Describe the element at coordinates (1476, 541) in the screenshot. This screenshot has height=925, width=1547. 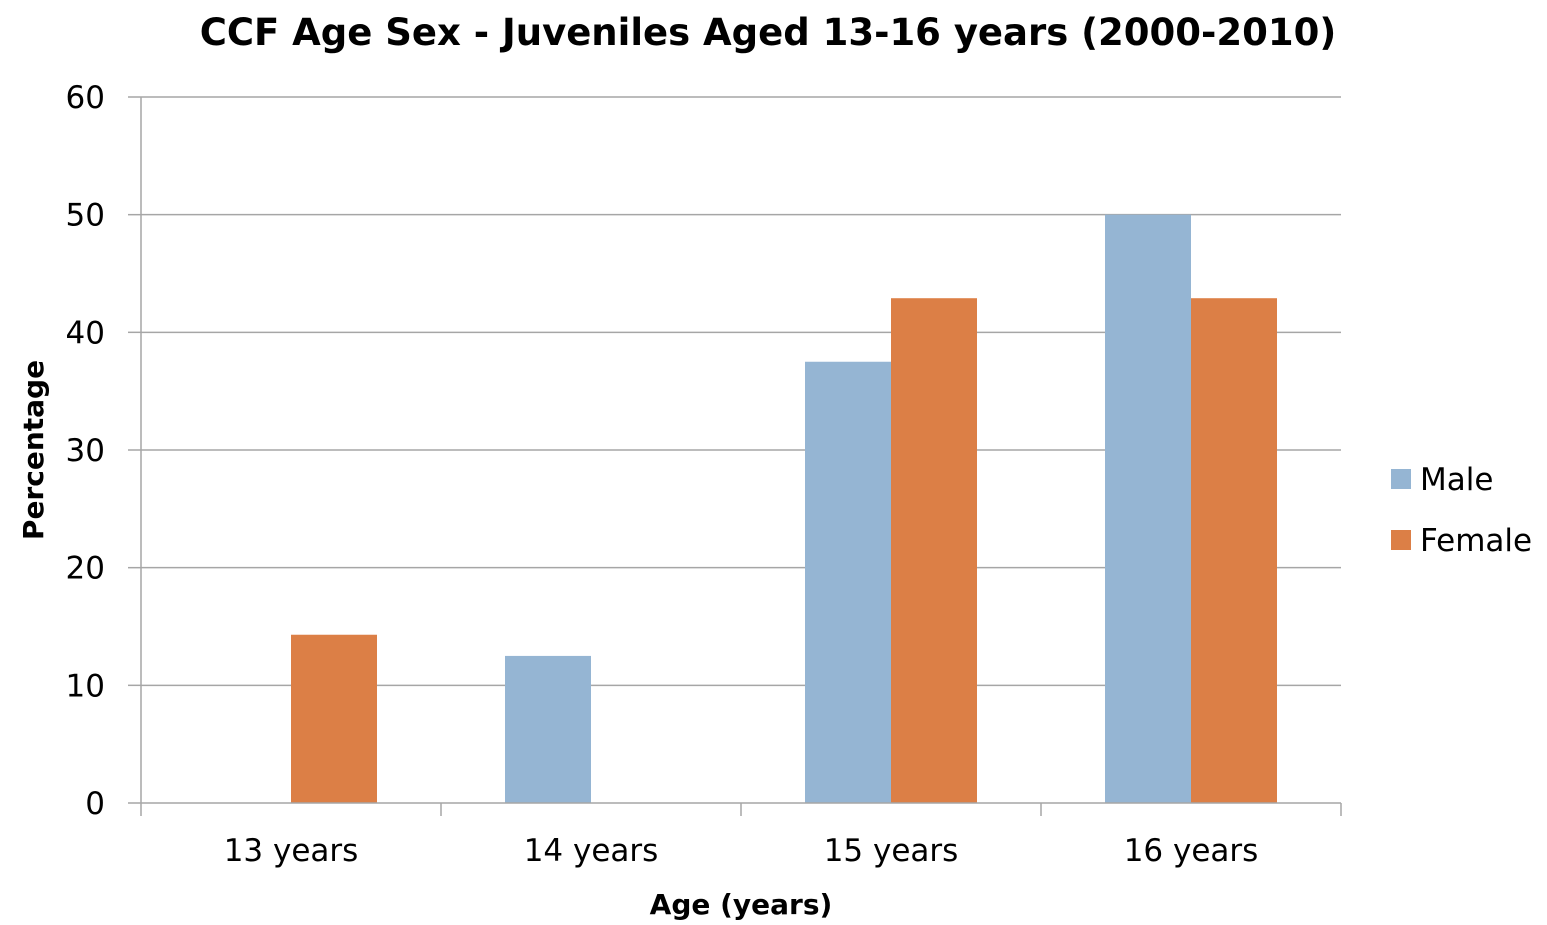
I see `legend-label-female: Female` at that location.